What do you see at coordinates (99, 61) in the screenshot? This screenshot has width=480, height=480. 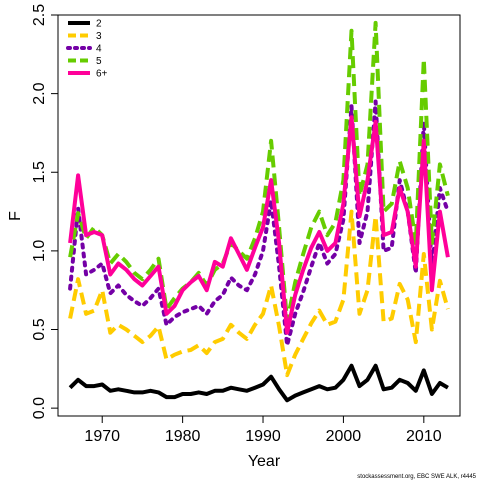 I see `legend-label: 5` at bounding box center [99, 61].